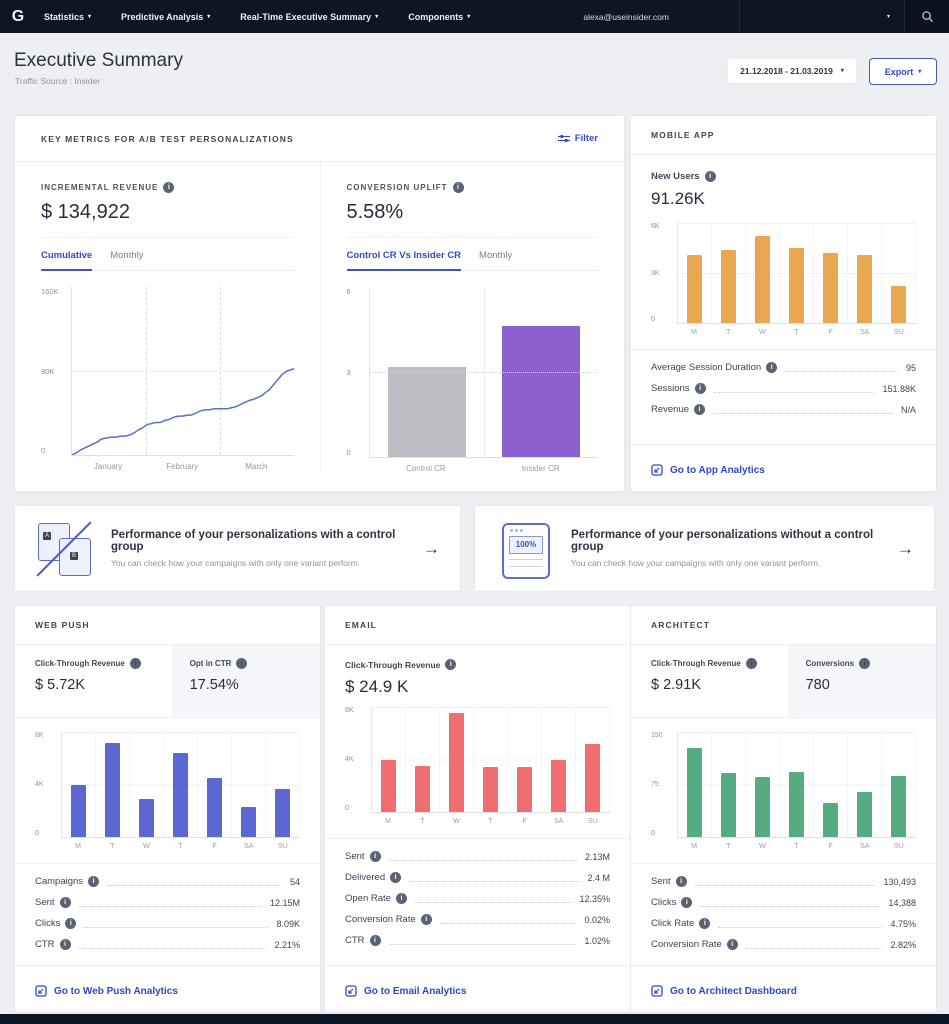 This screenshot has height=1024, width=949. Describe the element at coordinates (708, 470) in the screenshot. I see `go-to-app-analytics-link: Go to App Analytics` at that location.